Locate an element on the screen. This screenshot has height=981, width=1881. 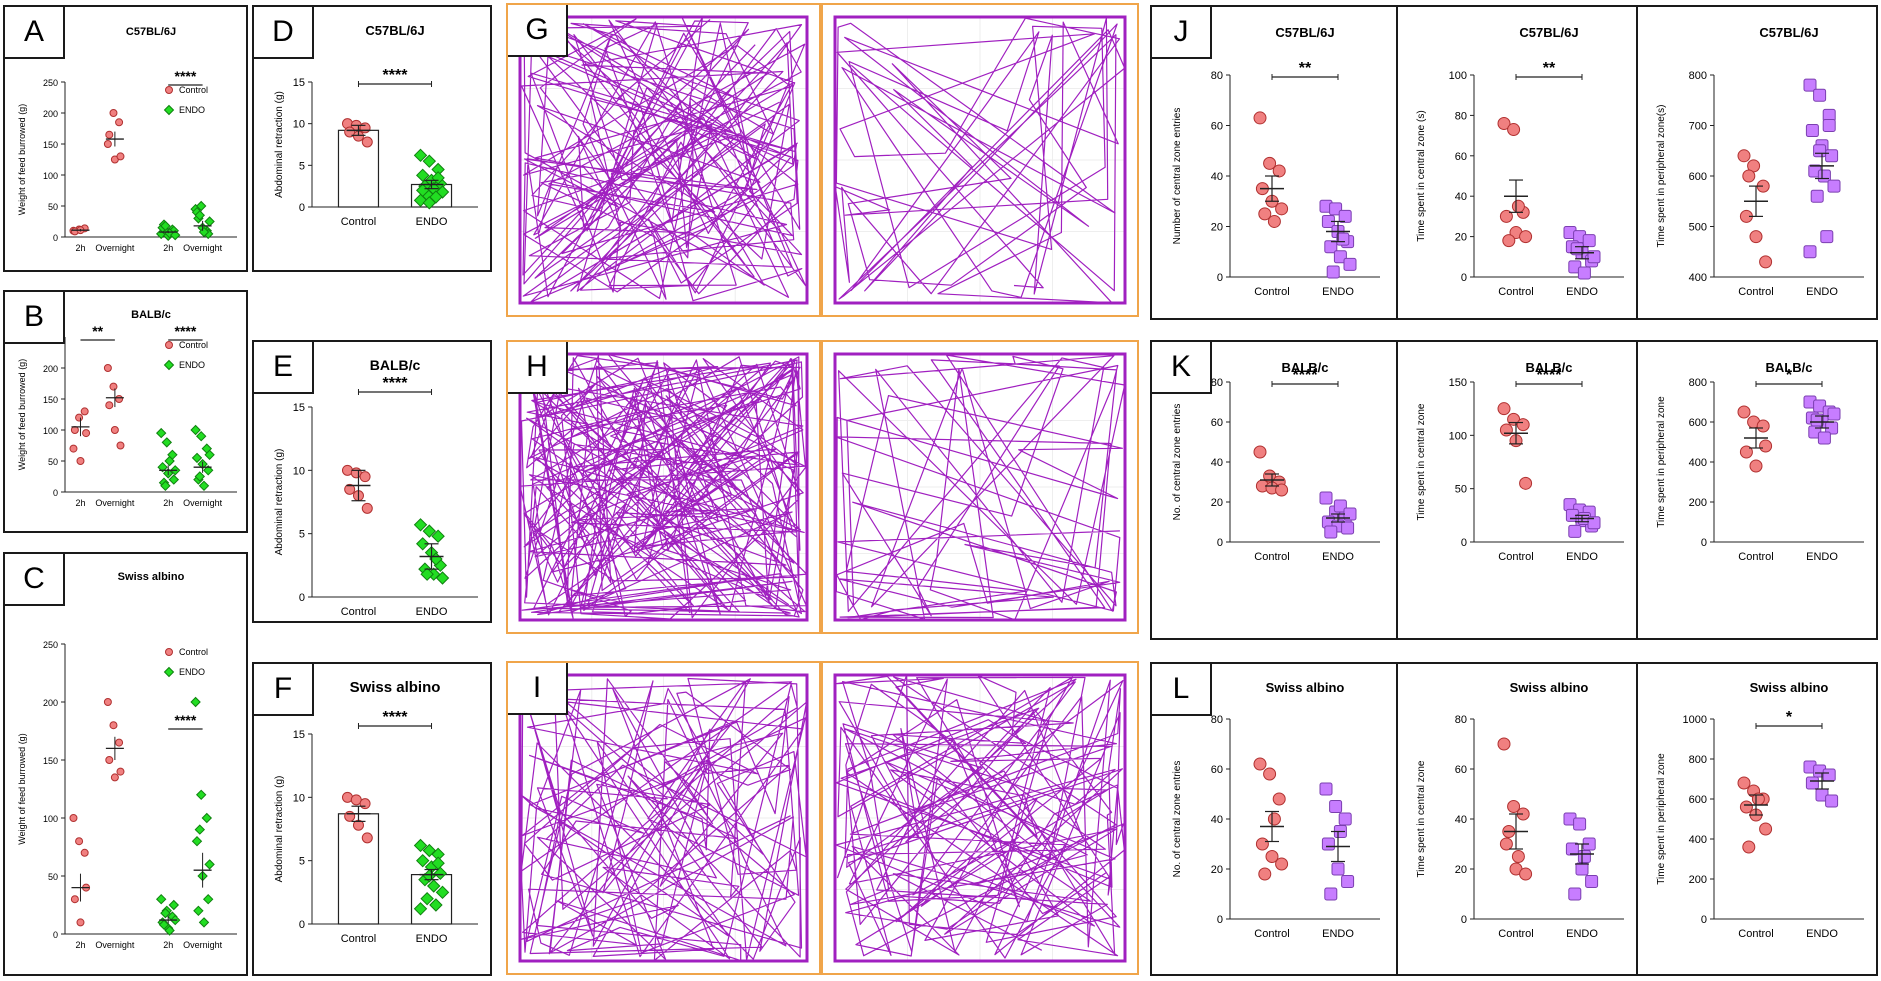
y-tick-label: 150 is located at coordinates (1458, 383).